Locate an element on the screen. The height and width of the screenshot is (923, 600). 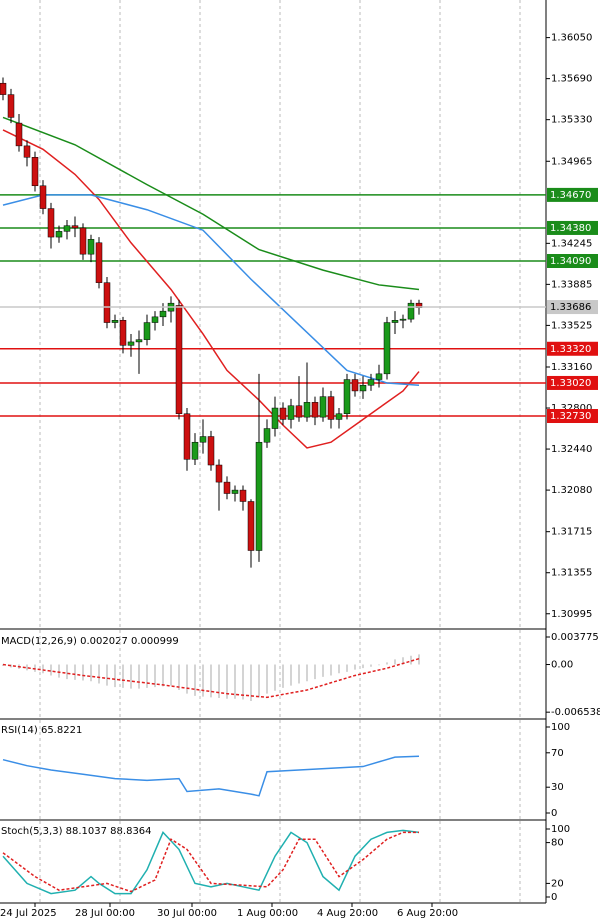
y-tick-label: 1.34245 is located at coordinates (571, 243).